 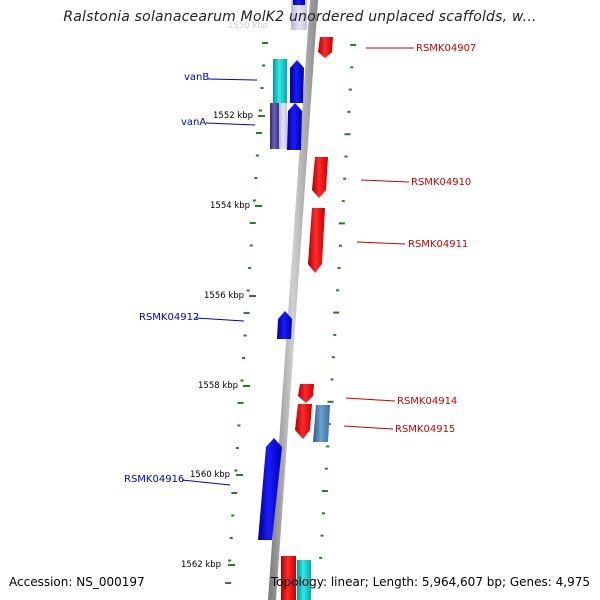 What do you see at coordinates (297, 81) in the screenshot?
I see `gene-vanB-partner` at bounding box center [297, 81].